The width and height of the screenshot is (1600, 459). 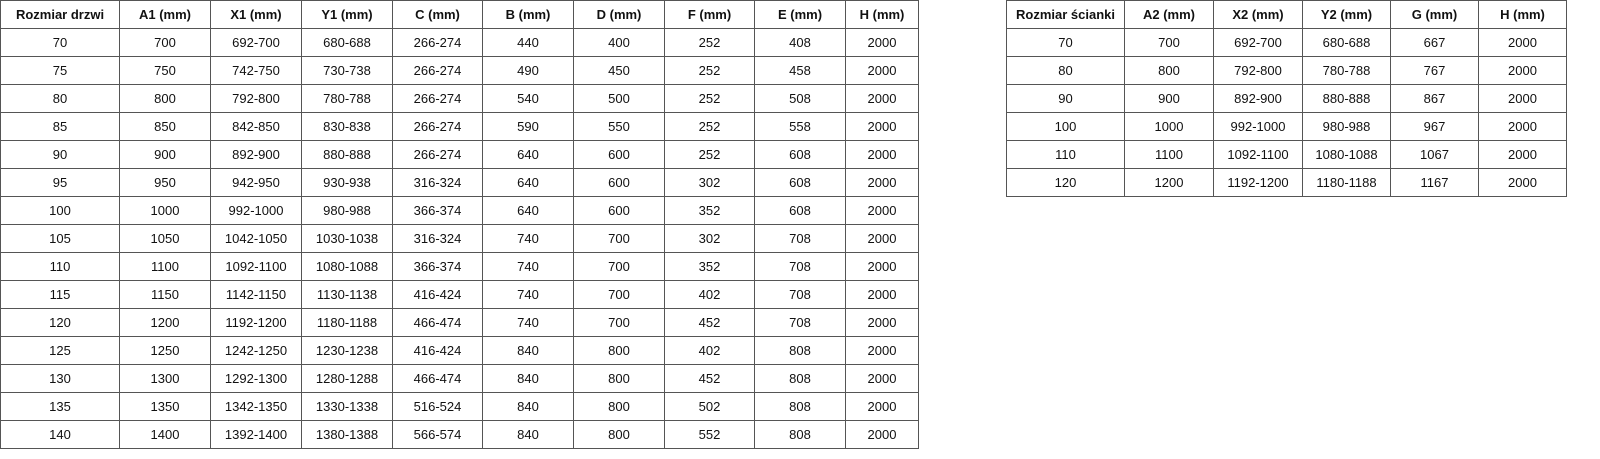 I want to click on table-cell: 850, so click(x=165, y=126).